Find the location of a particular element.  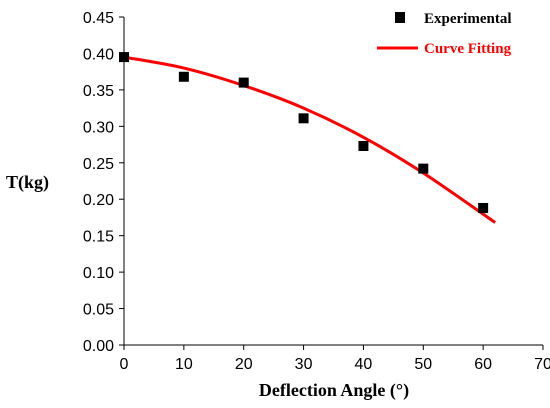

y-axis-ticks: 0.00 0.05 0.10 0.15 0.20 0.25 0.30 0.35 0.40 0.45 is located at coordinates (103, 182).